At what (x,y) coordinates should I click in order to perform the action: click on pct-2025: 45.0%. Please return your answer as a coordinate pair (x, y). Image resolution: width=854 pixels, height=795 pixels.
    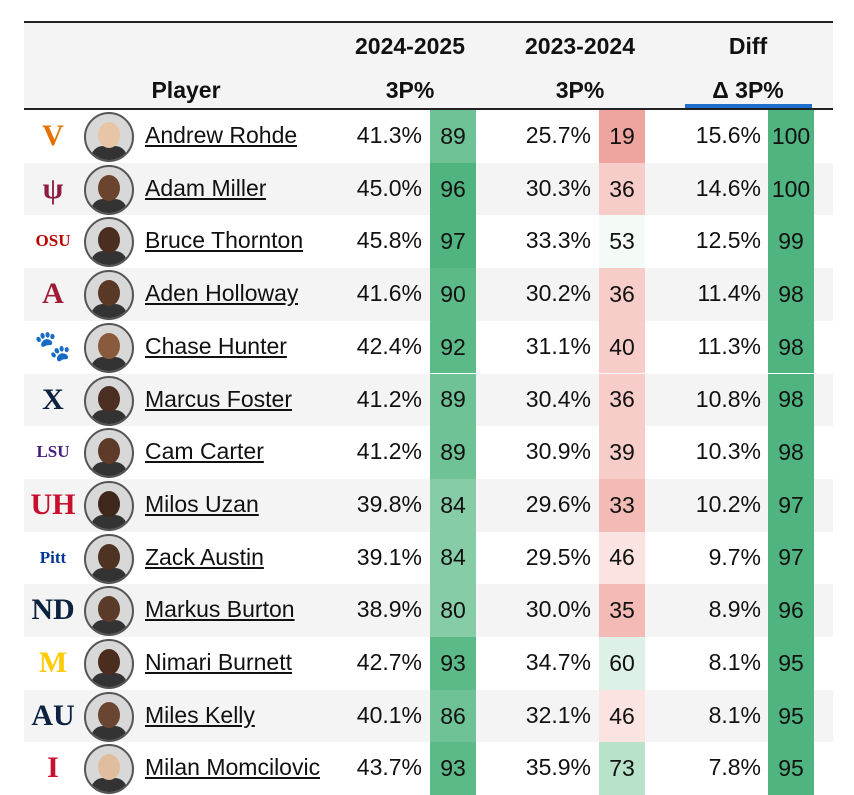
    Looking at the image, I should click on (389, 187).